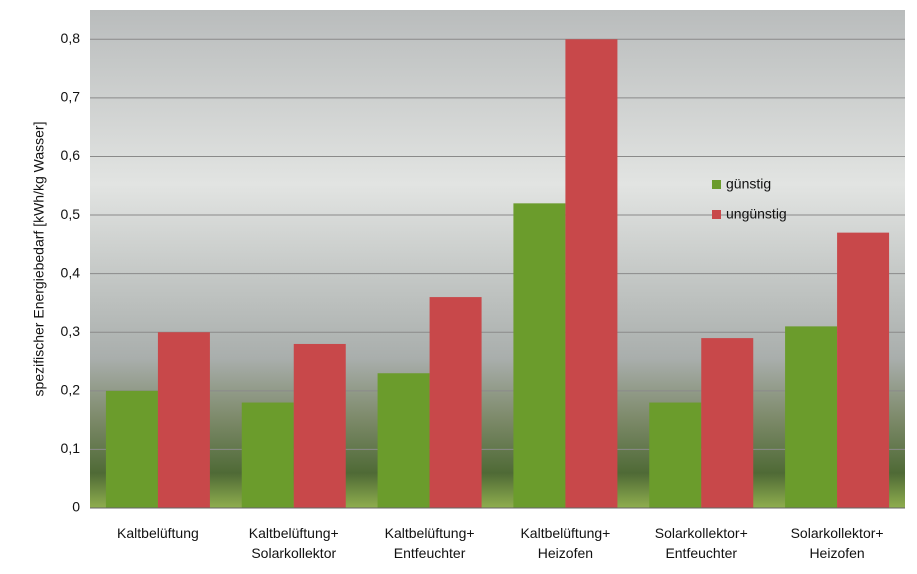  What do you see at coordinates (430, 543) in the screenshot?
I see `x-tick-label: Kaltbelüftung+ Entfeuchter` at bounding box center [430, 543].